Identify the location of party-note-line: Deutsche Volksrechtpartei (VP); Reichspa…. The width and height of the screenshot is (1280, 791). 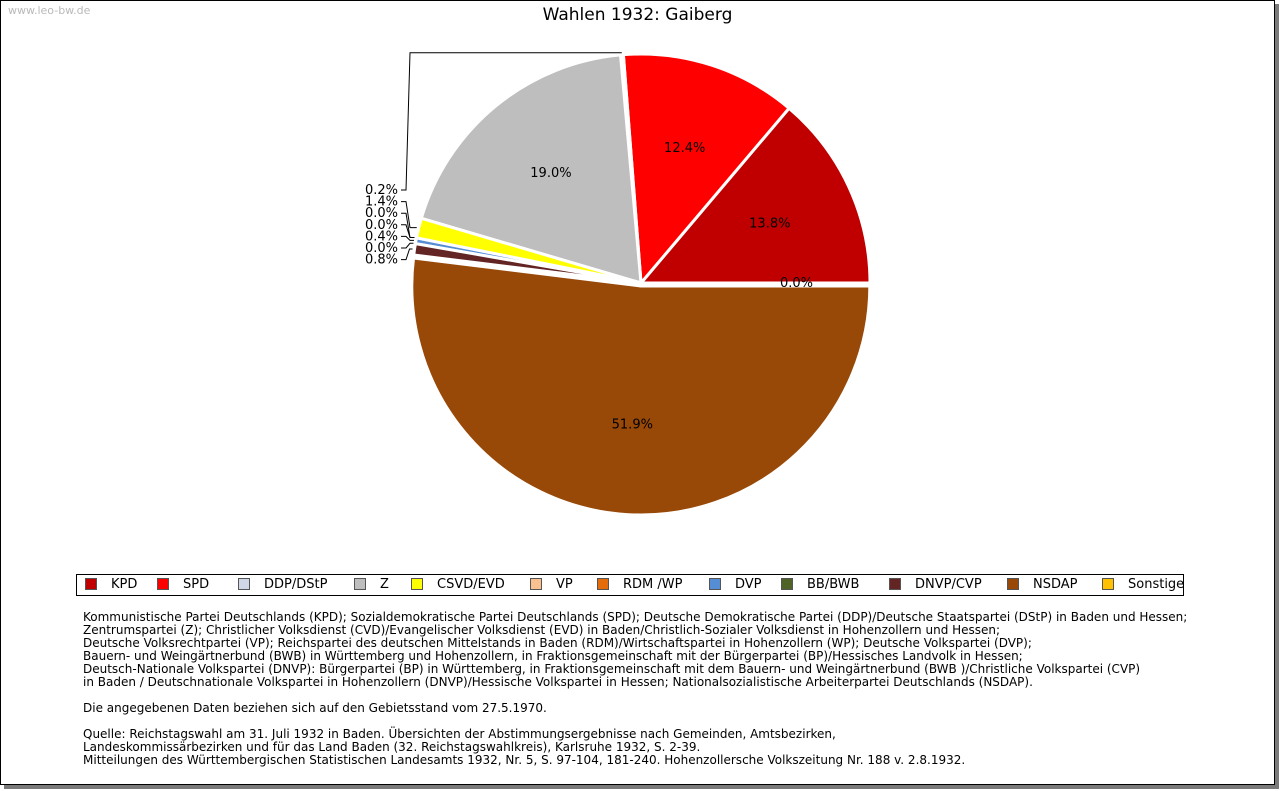
(557, 643).